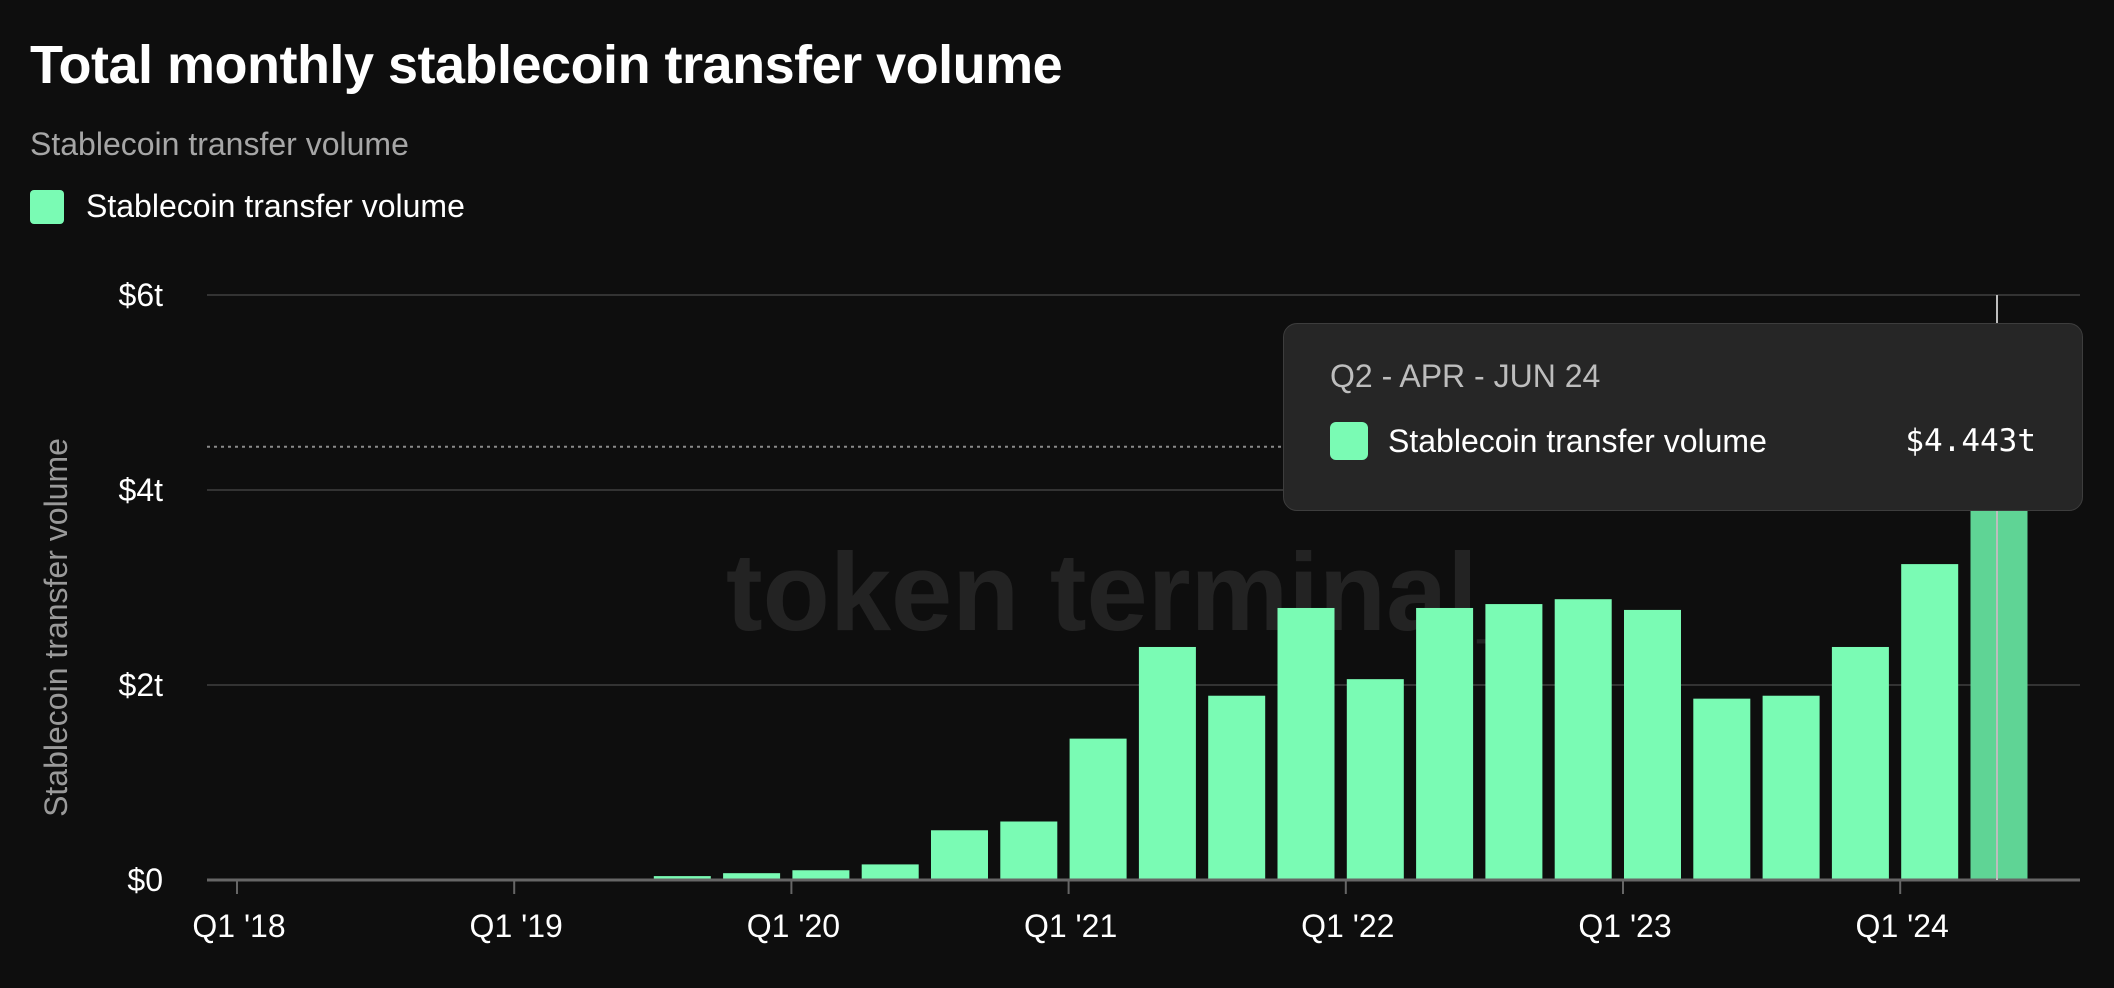  What do you see at coordinates (1902, 926) in the screenshot?
I see `x-tick-label: Q1 '24` at bounding box center [1902, 926].